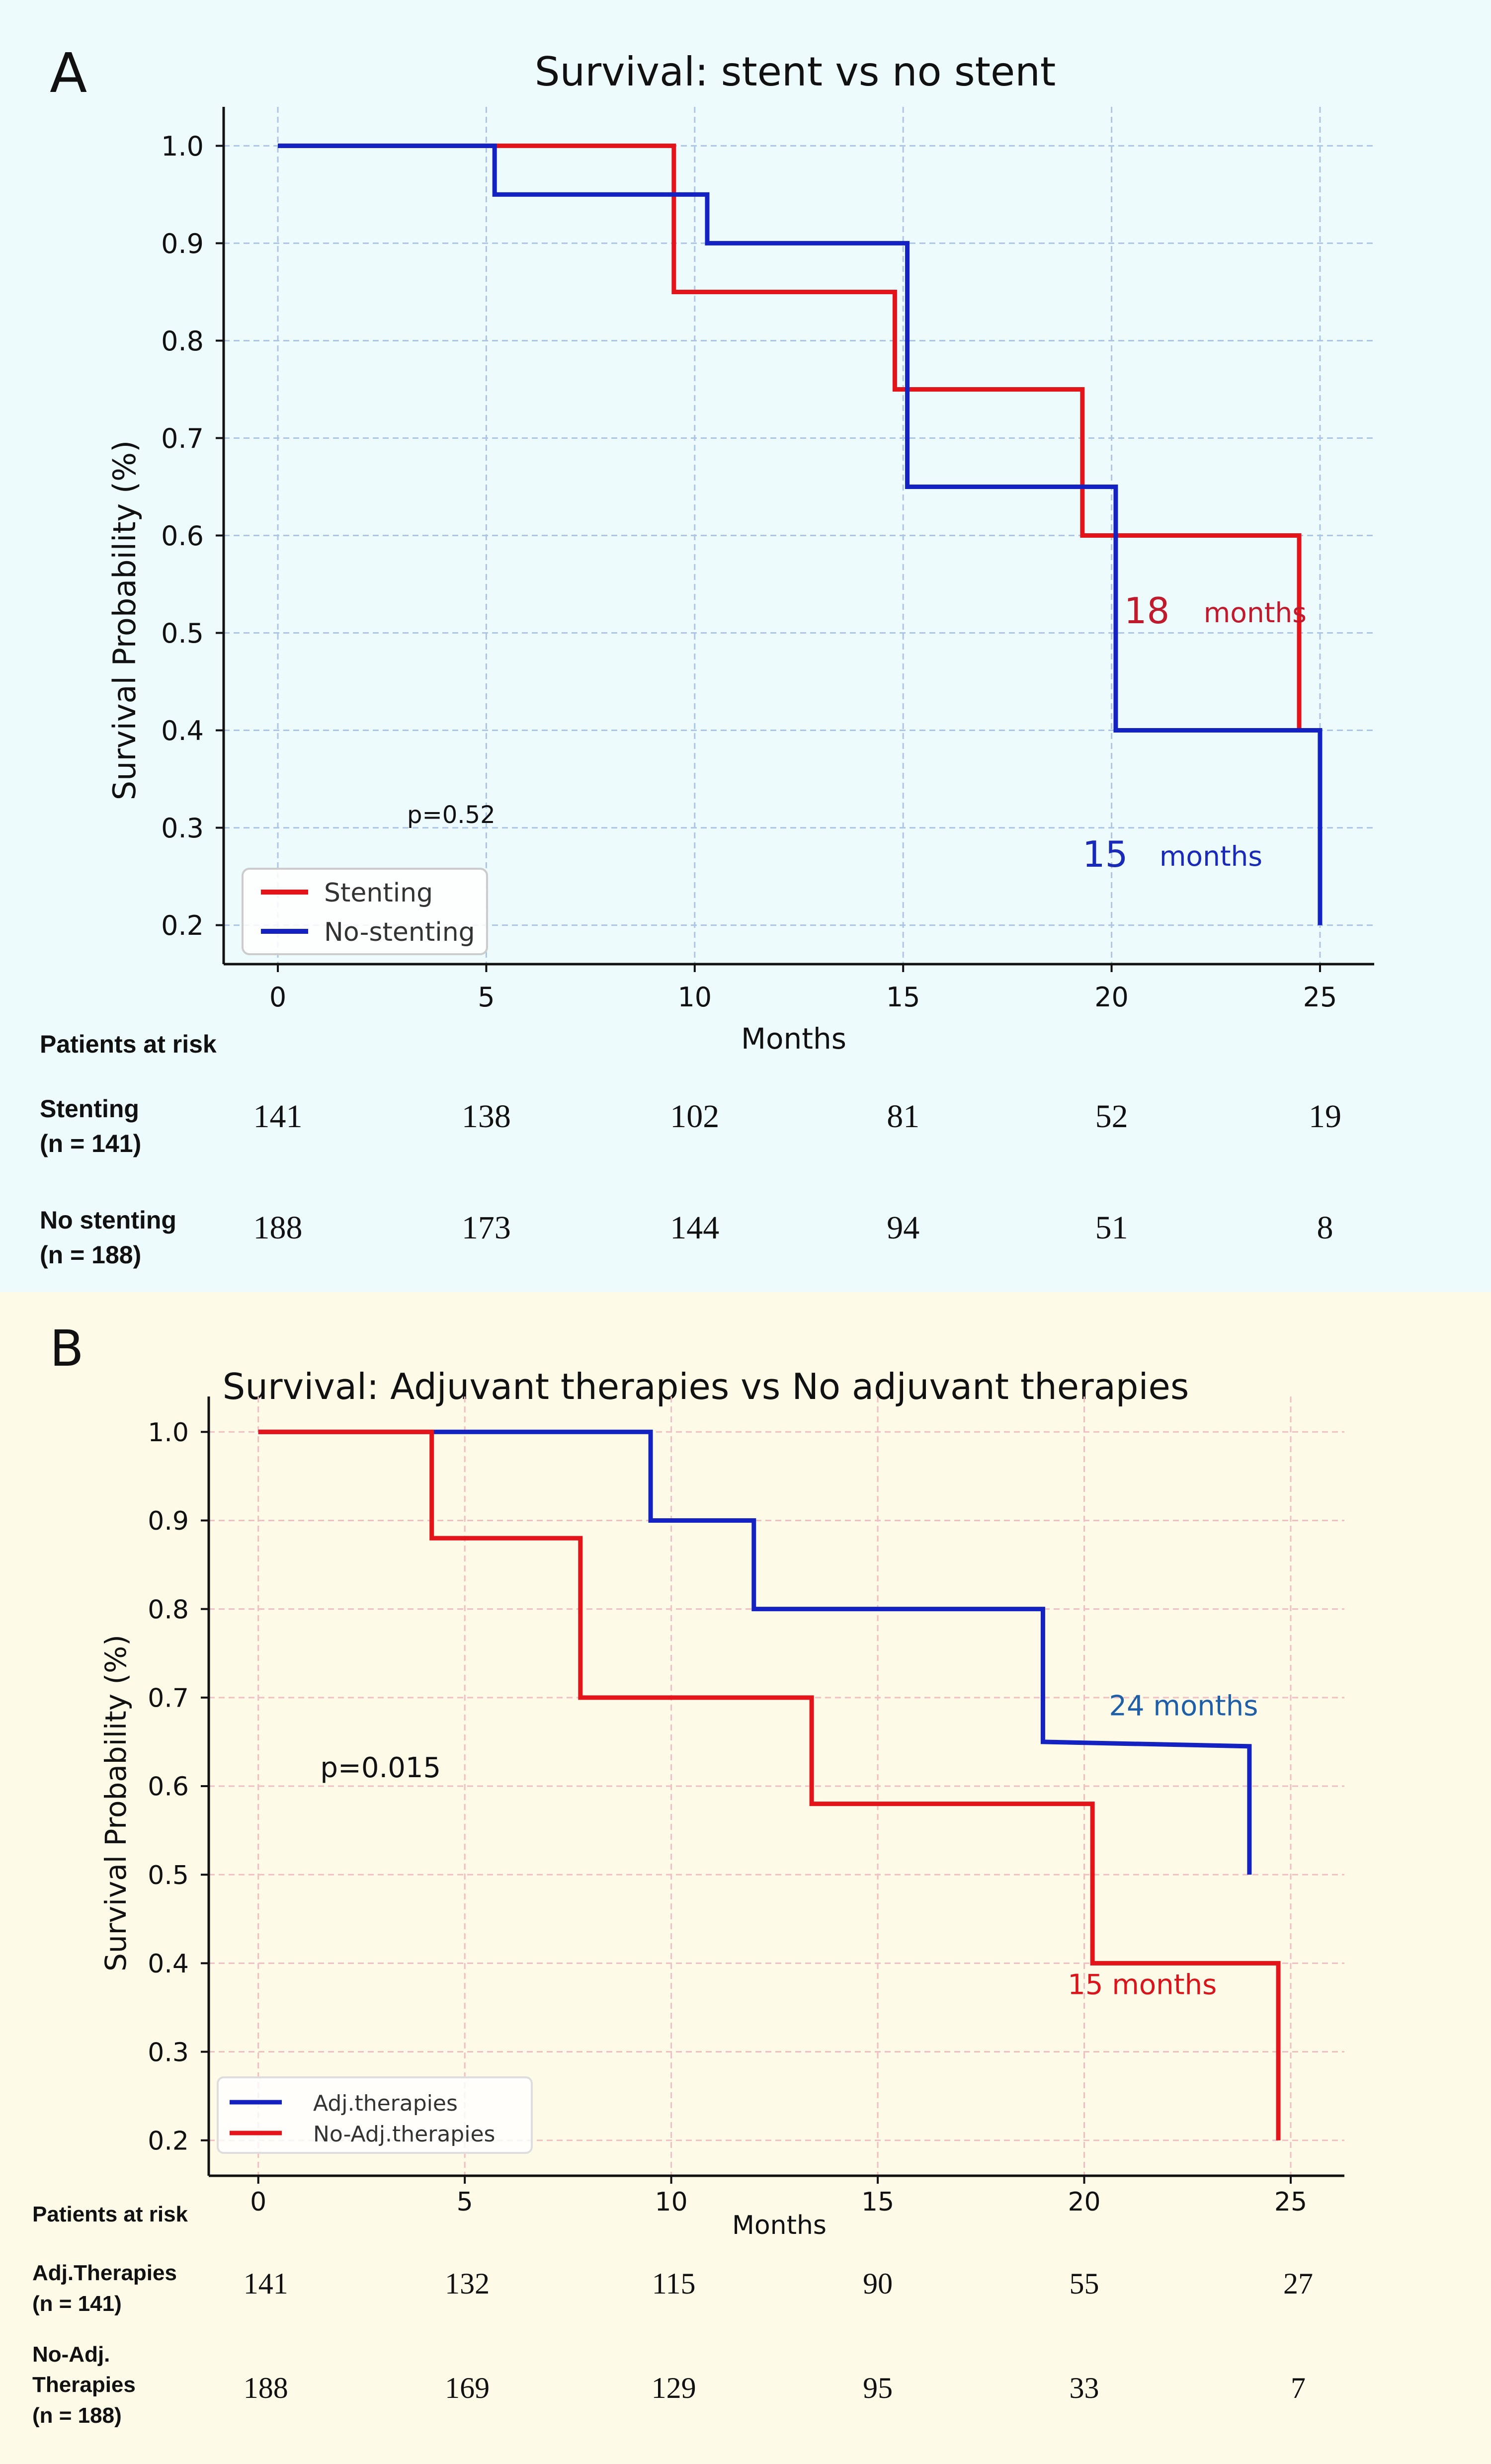  Describe the element at coordinates (694, 1117) in the screenshot. I see `risk-value: 102` at that location.